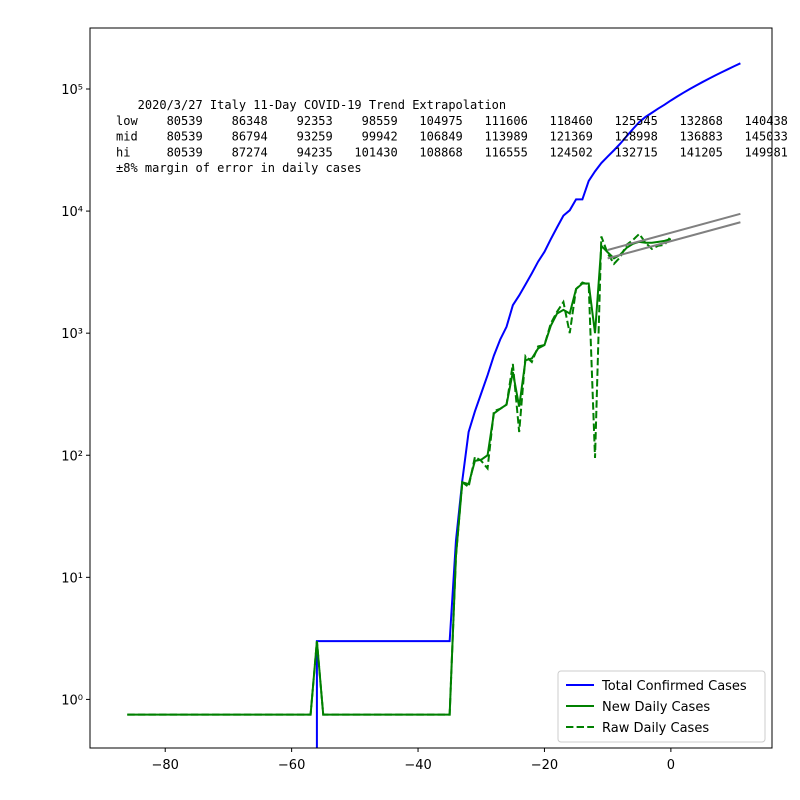  What do you see at coordinates (72, 90) in the screenshot?
I see `y-tick-label: 10⁵` at bounding box center [72, 90].